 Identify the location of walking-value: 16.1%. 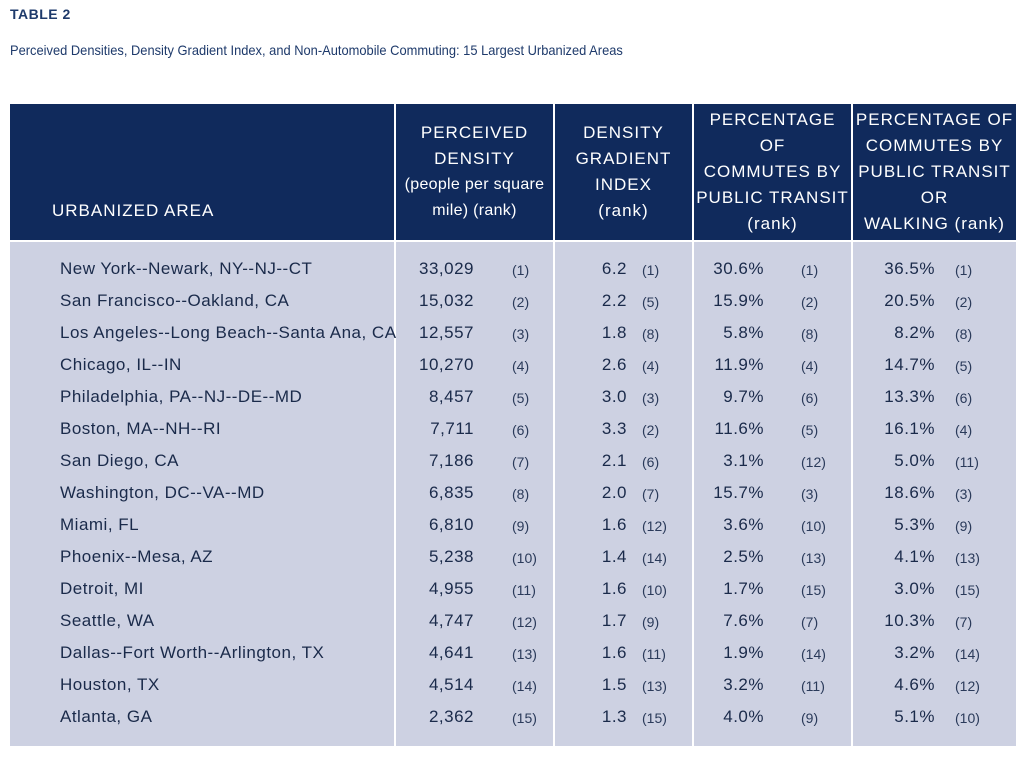
(909, 428).